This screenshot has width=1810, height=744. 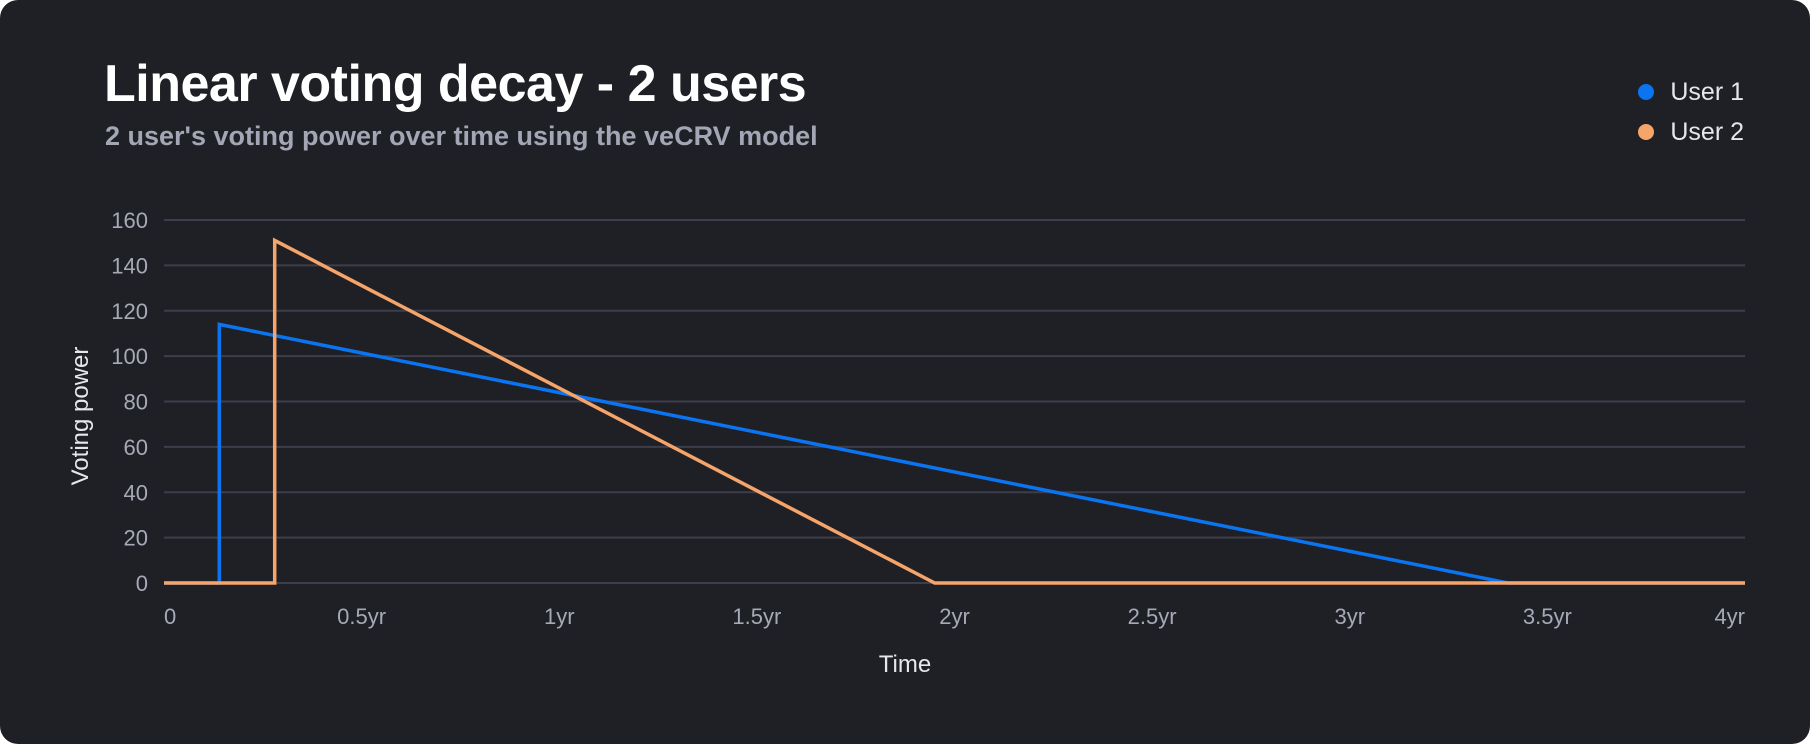 What do you see at coordinates (1729, 616) in the screenshot?
I see `x-tick-label: 4yr` at bounding box center [1729, 616].